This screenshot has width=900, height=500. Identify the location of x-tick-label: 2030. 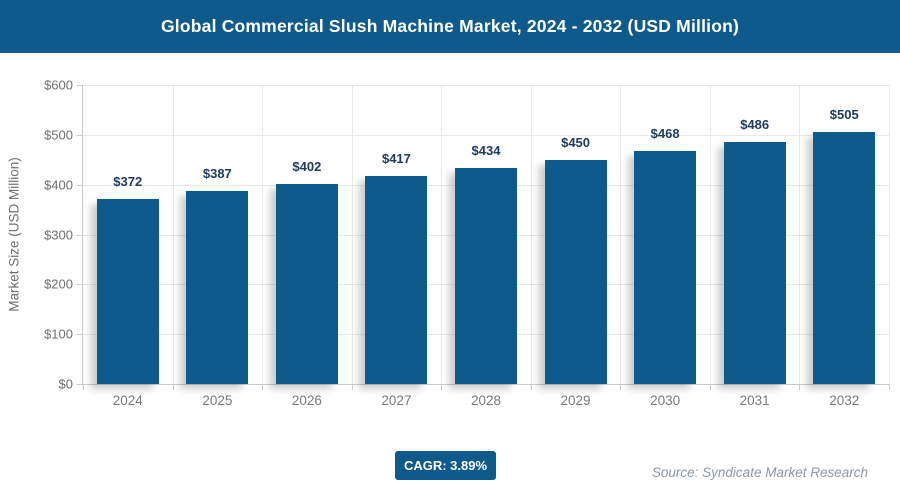
(665, 400).